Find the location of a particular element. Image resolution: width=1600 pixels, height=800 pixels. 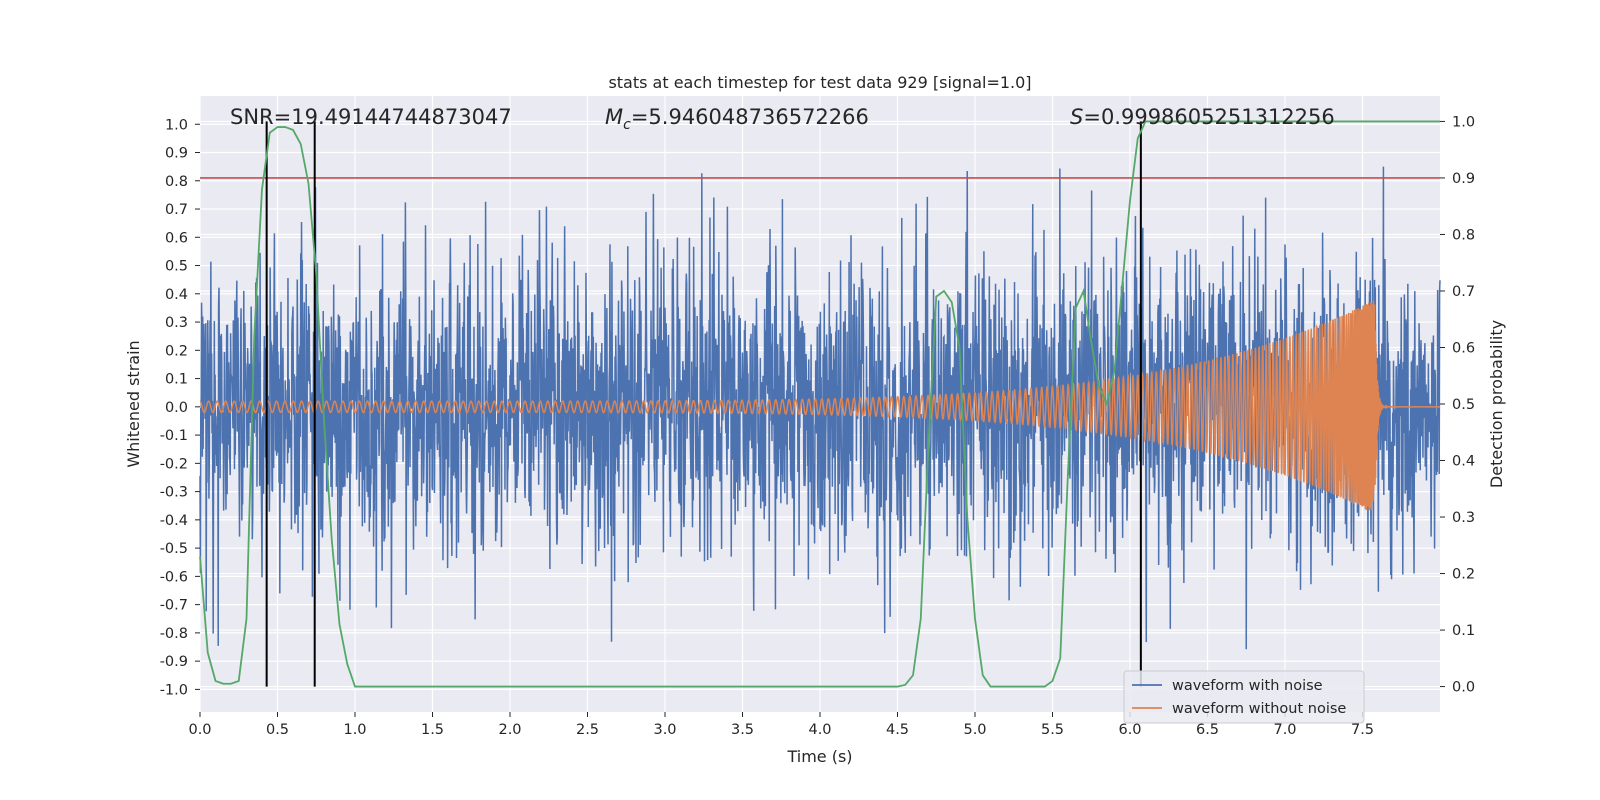

y-tick-label-right: 0.7 is located at coordinates (1463, 292).